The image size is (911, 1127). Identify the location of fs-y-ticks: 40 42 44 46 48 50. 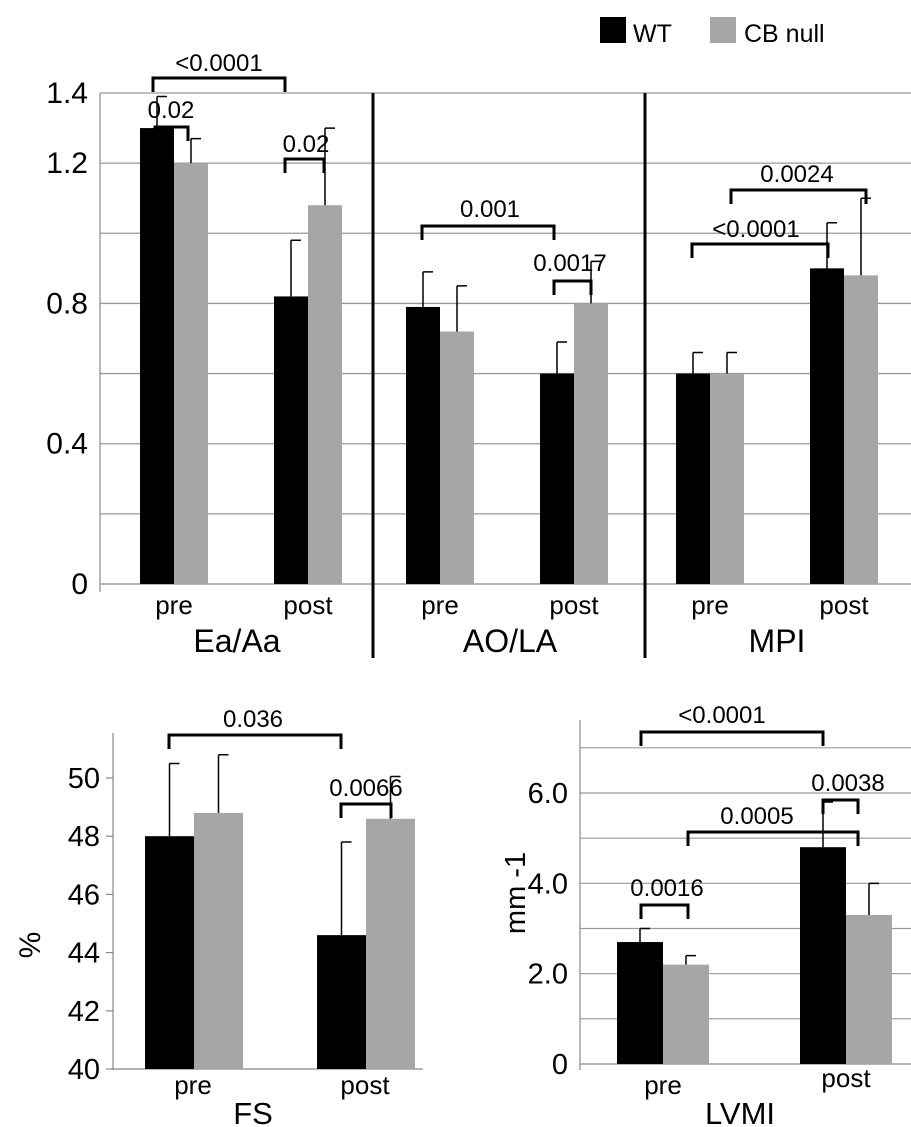
(90, 924).